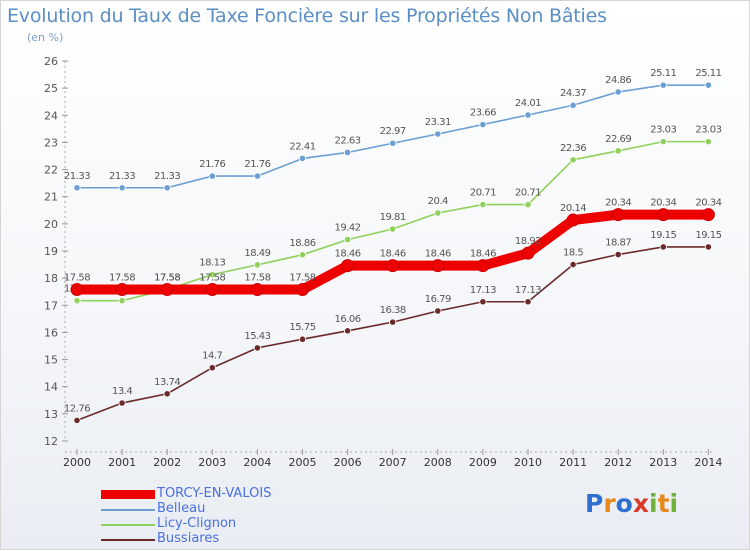  Describe the element at coordinates (51, 305) in the screenshot. I see `y-tick-label: 17` at that location.